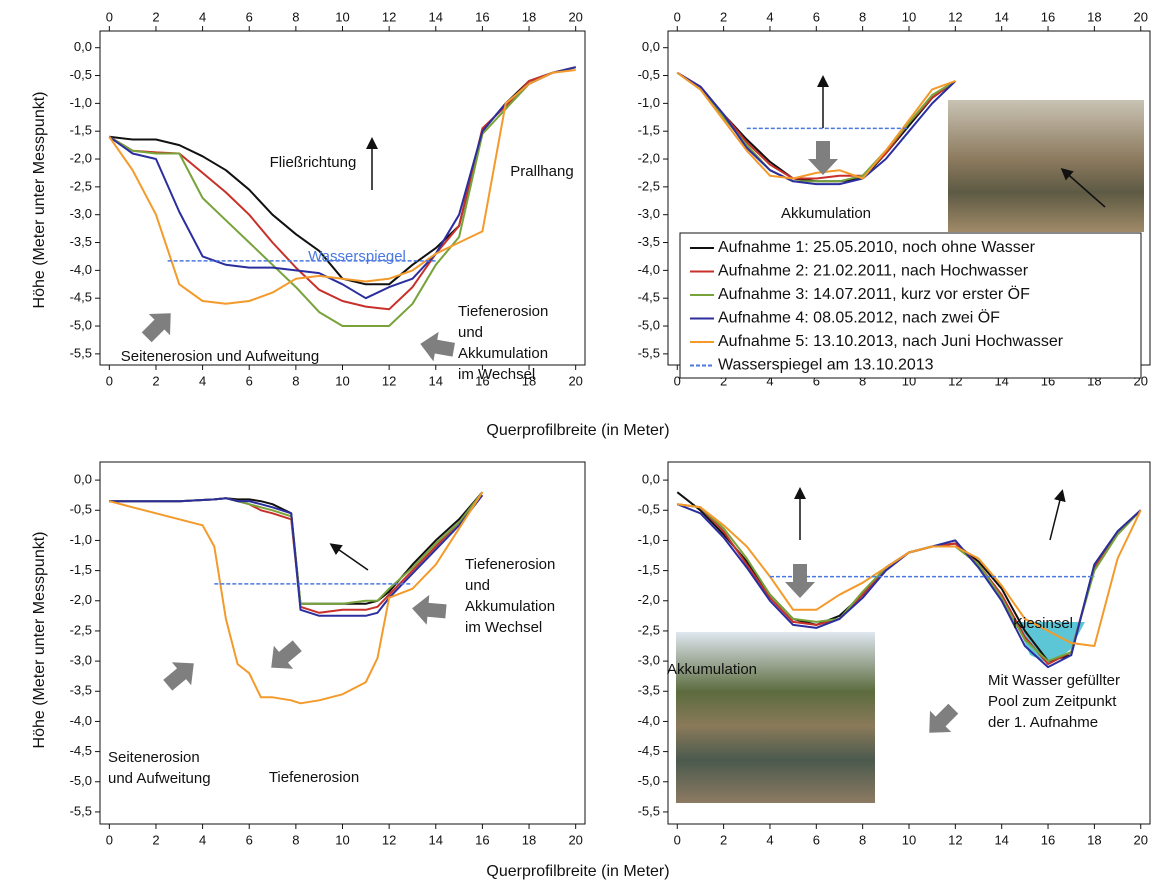 The height and width of the screenshot is (882, 1154). Describe the element at coordinates (1052, 701) in the screenshot. I see `annotation: Pool zum Zeitpunkt` at that location.